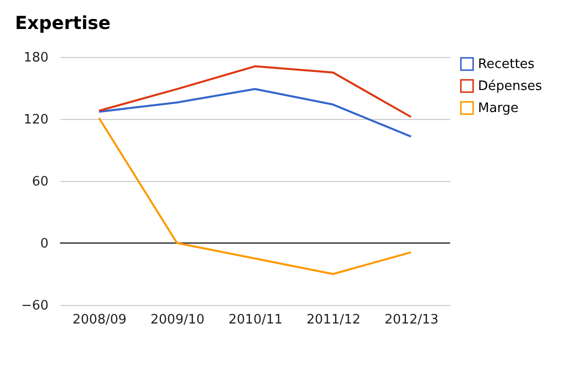  What do you see at coordinates (411, 320) in the screenshot?
I see `x-tick-label: 2012/13` at bounding box center [411, 320].